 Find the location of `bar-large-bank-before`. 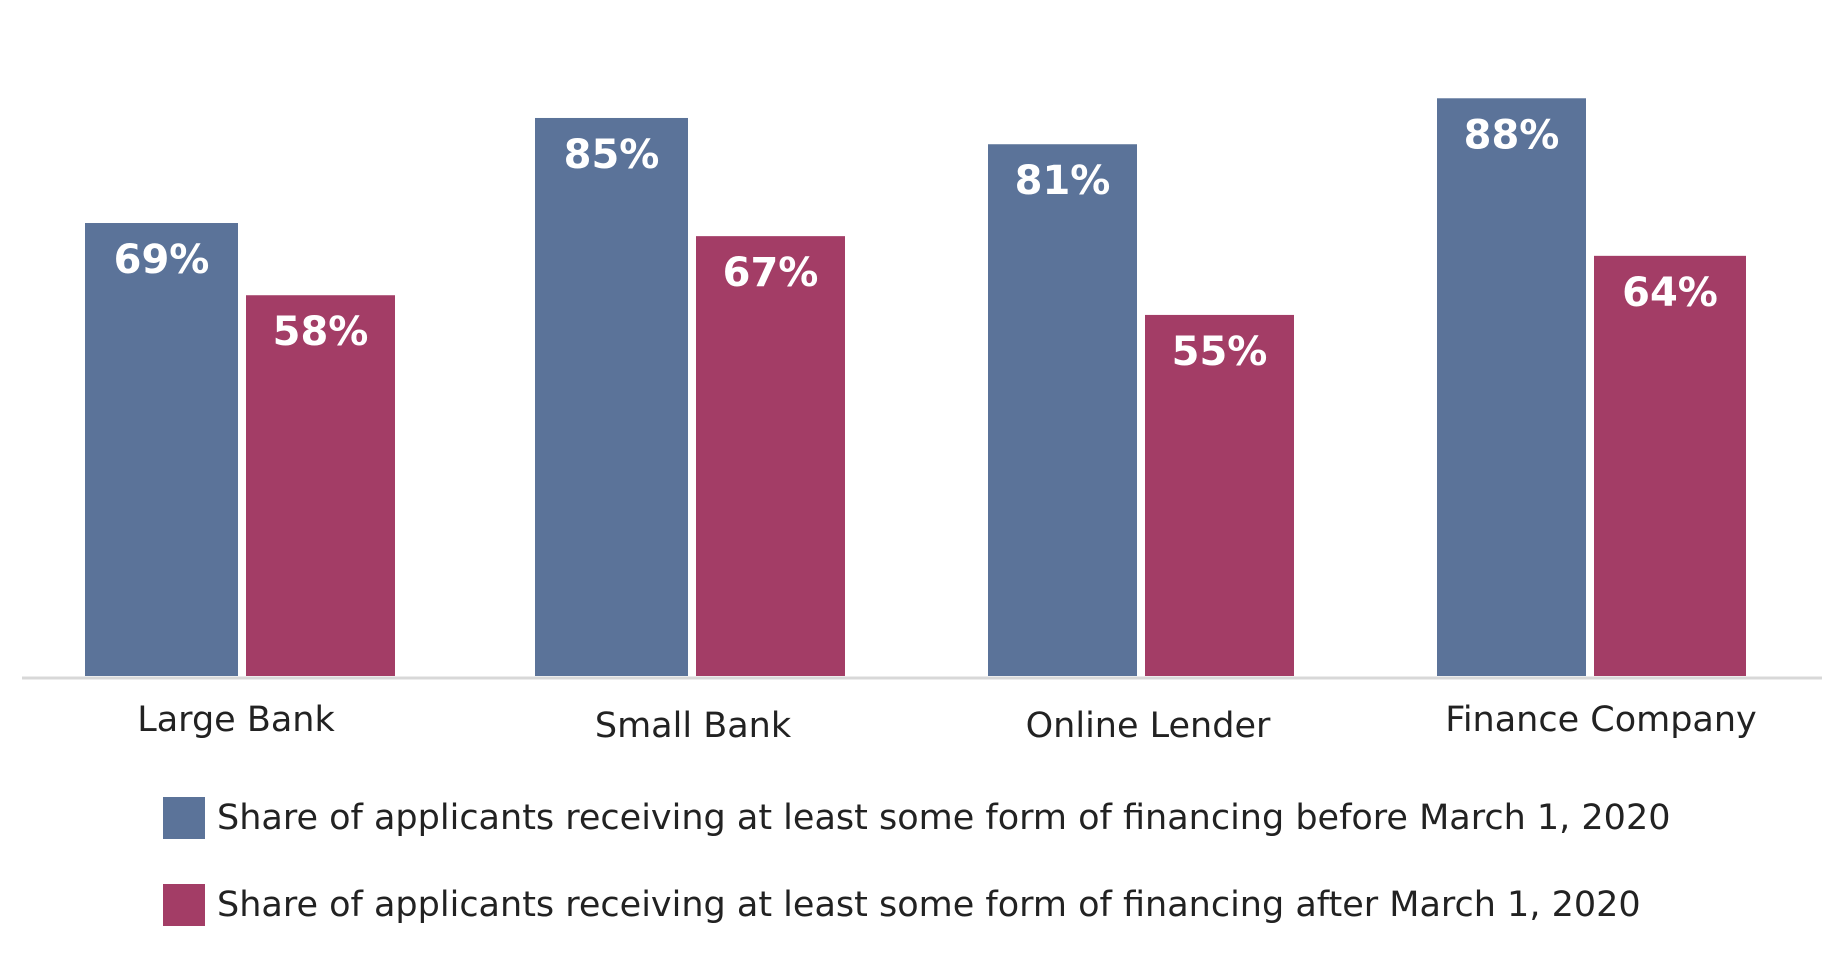

bar-large-bank-before is located at coordinates (161, 449).